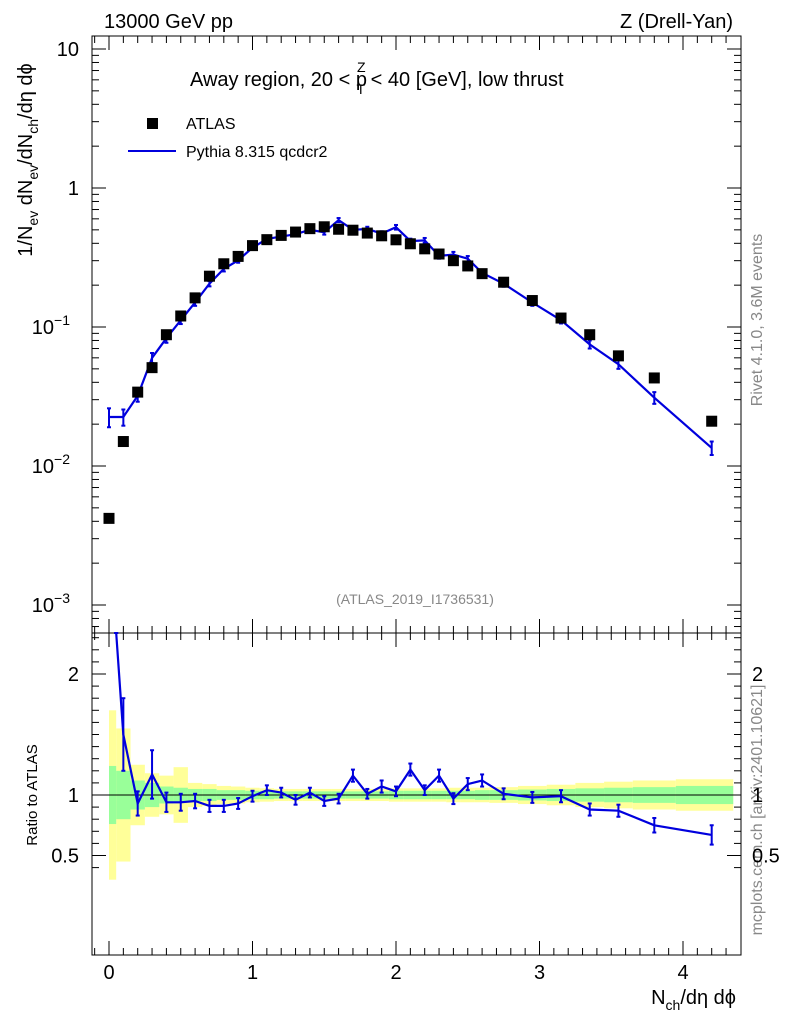  What do you see at coordinates (676, 22) in the screenshot?
I see `header-right: Z (Drell-Yan)` at bounding box center [676, 22].